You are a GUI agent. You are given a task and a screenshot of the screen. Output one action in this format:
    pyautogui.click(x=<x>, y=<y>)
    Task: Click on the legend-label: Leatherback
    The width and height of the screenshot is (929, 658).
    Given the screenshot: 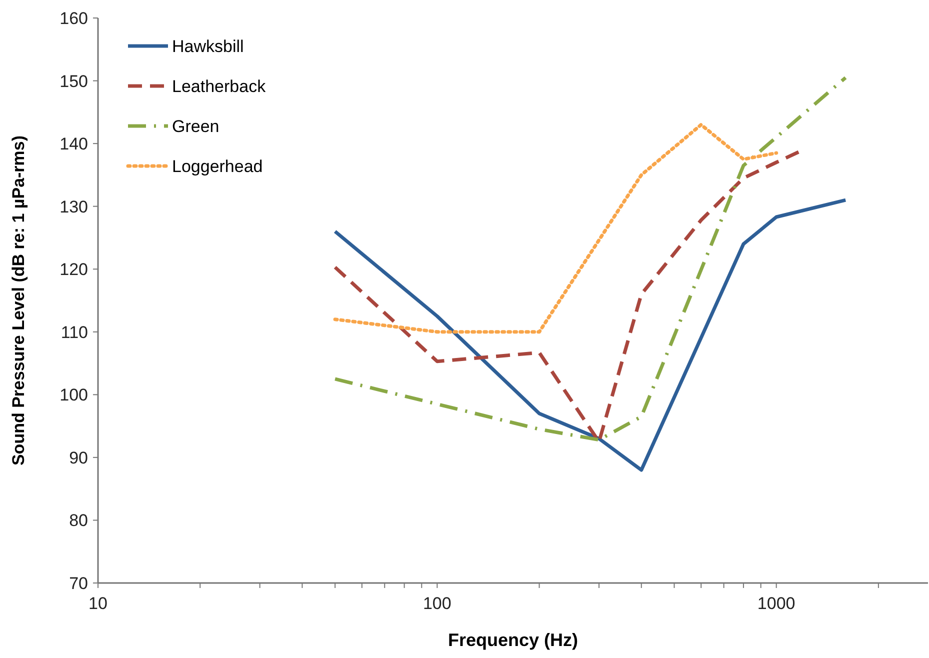 What is the action you would take?
    pyautogui.click(x=219, y=86)
    